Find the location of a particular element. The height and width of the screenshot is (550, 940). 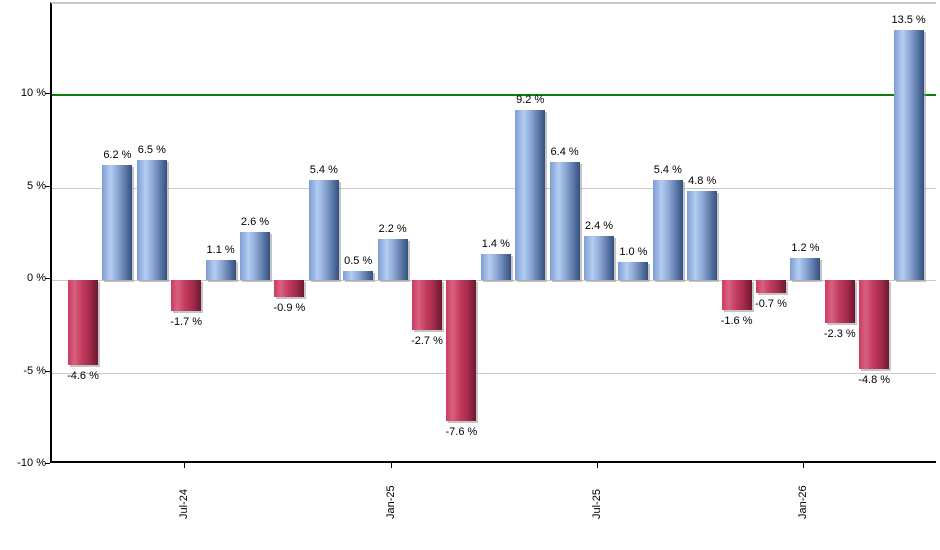

bar-value-label: 1.4 % is located at coordinates (495, 244).